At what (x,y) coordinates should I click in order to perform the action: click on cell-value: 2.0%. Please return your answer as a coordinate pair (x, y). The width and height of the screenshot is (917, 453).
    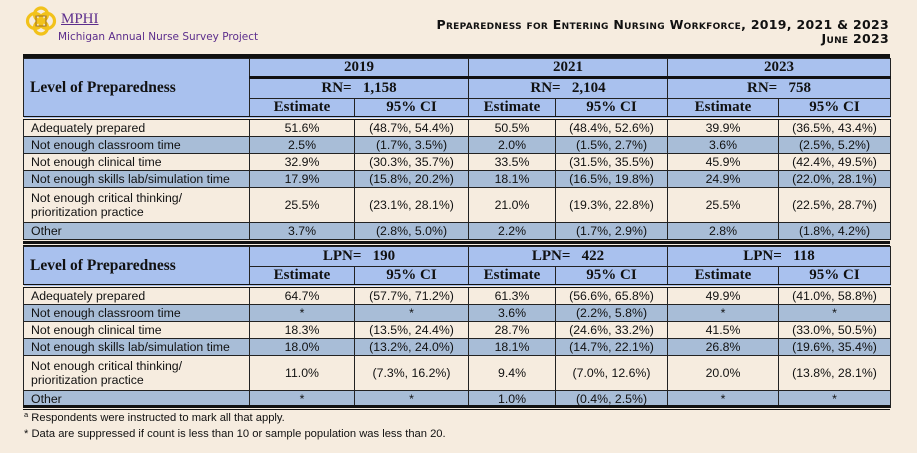
    Looking at the image, I should click on (512, 145).